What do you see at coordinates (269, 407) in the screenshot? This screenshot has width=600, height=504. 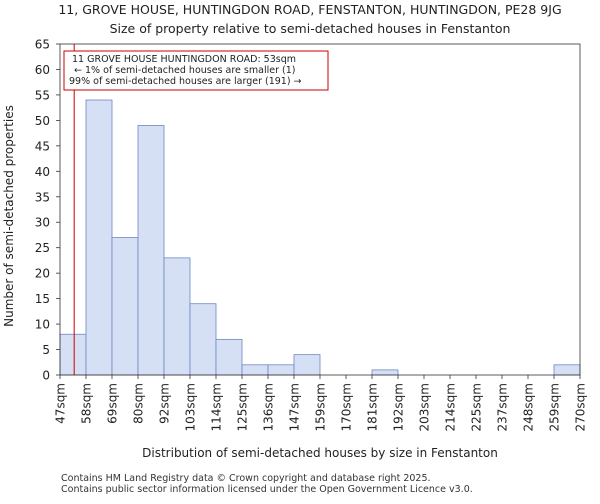 I see `x-tick-label: 136sqm` at bounding box center [269, 407].